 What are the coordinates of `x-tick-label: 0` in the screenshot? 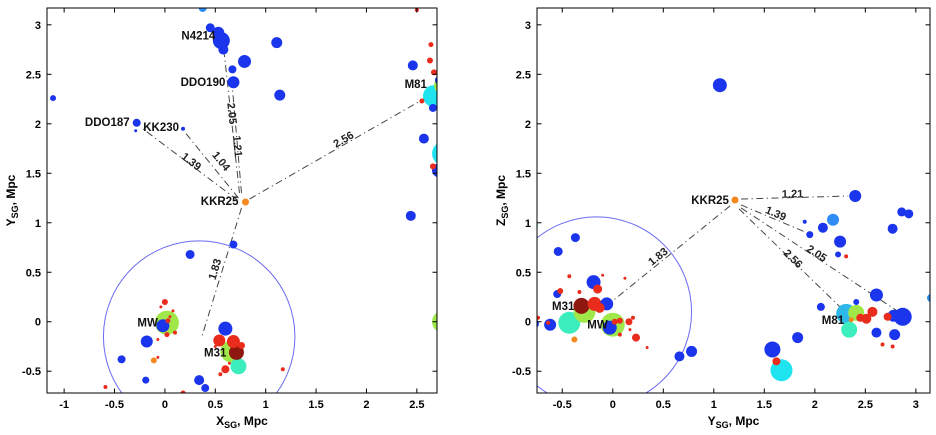 It's located at (613, 405).